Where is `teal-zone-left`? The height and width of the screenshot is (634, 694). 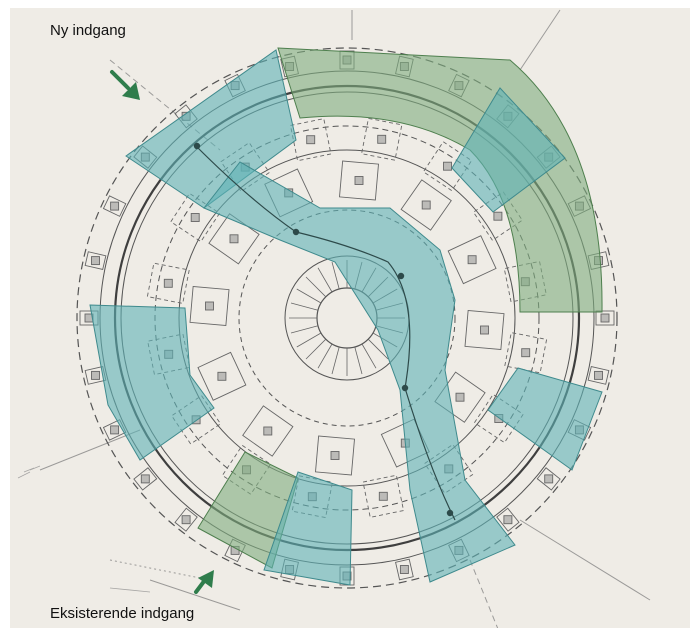 teal-zone-left is located at coordinates (152, 382).